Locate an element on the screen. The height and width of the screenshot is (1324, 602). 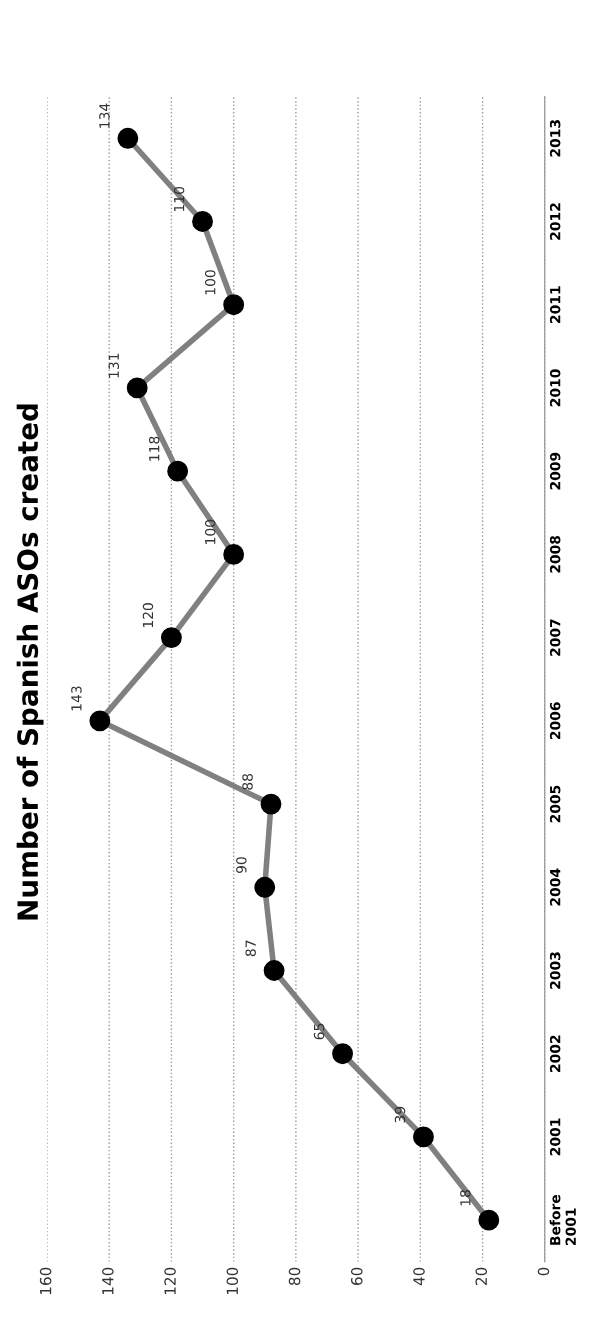
data-label: 118 is located at coordinates (154, 448).